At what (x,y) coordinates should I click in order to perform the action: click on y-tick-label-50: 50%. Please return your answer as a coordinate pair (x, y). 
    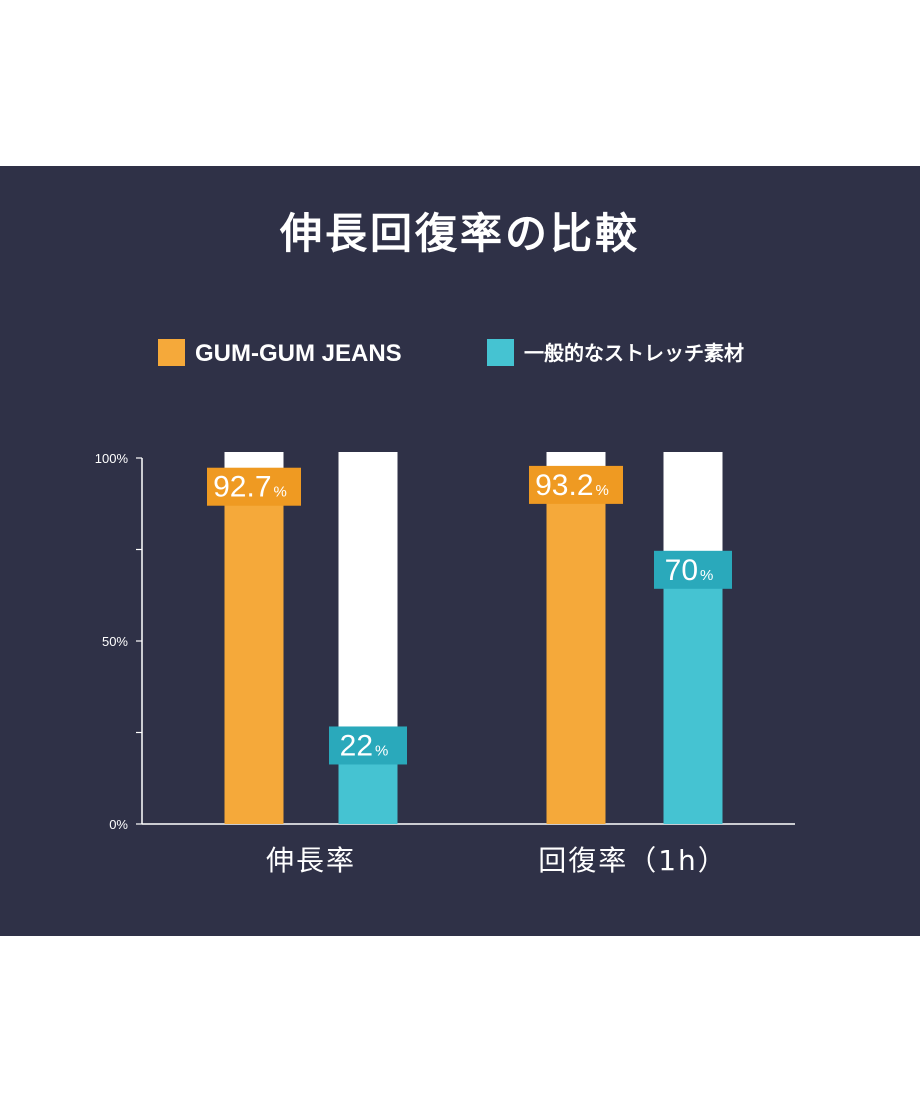
    Looking at the image, I should click on (115, 641).